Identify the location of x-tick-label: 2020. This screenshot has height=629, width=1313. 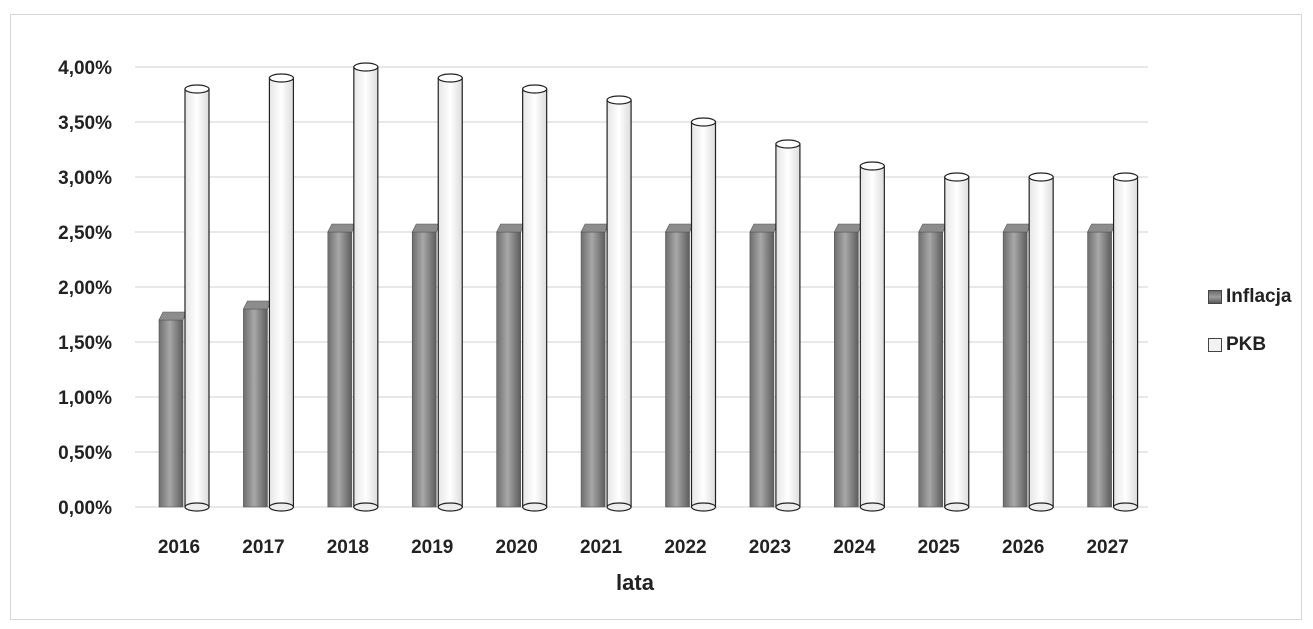
(517, 547).